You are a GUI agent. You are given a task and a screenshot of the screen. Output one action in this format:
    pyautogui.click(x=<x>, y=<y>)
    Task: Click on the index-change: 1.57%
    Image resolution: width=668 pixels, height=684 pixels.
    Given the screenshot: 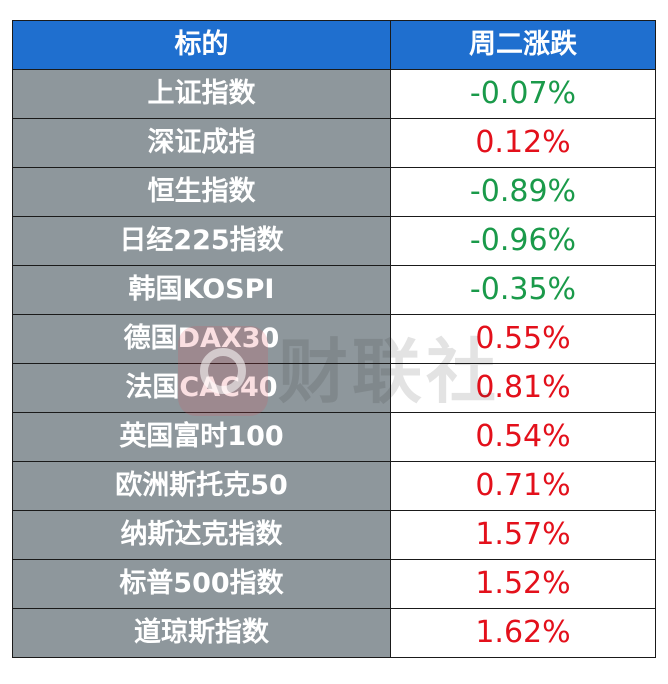 What is the action you would take?
    pyautogui.click(x=523, y=535)
    